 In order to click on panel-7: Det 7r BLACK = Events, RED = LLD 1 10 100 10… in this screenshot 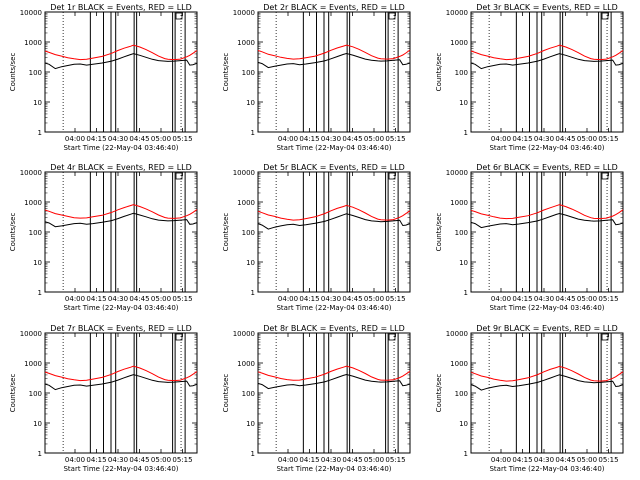, I will do `click(103, 398)`.